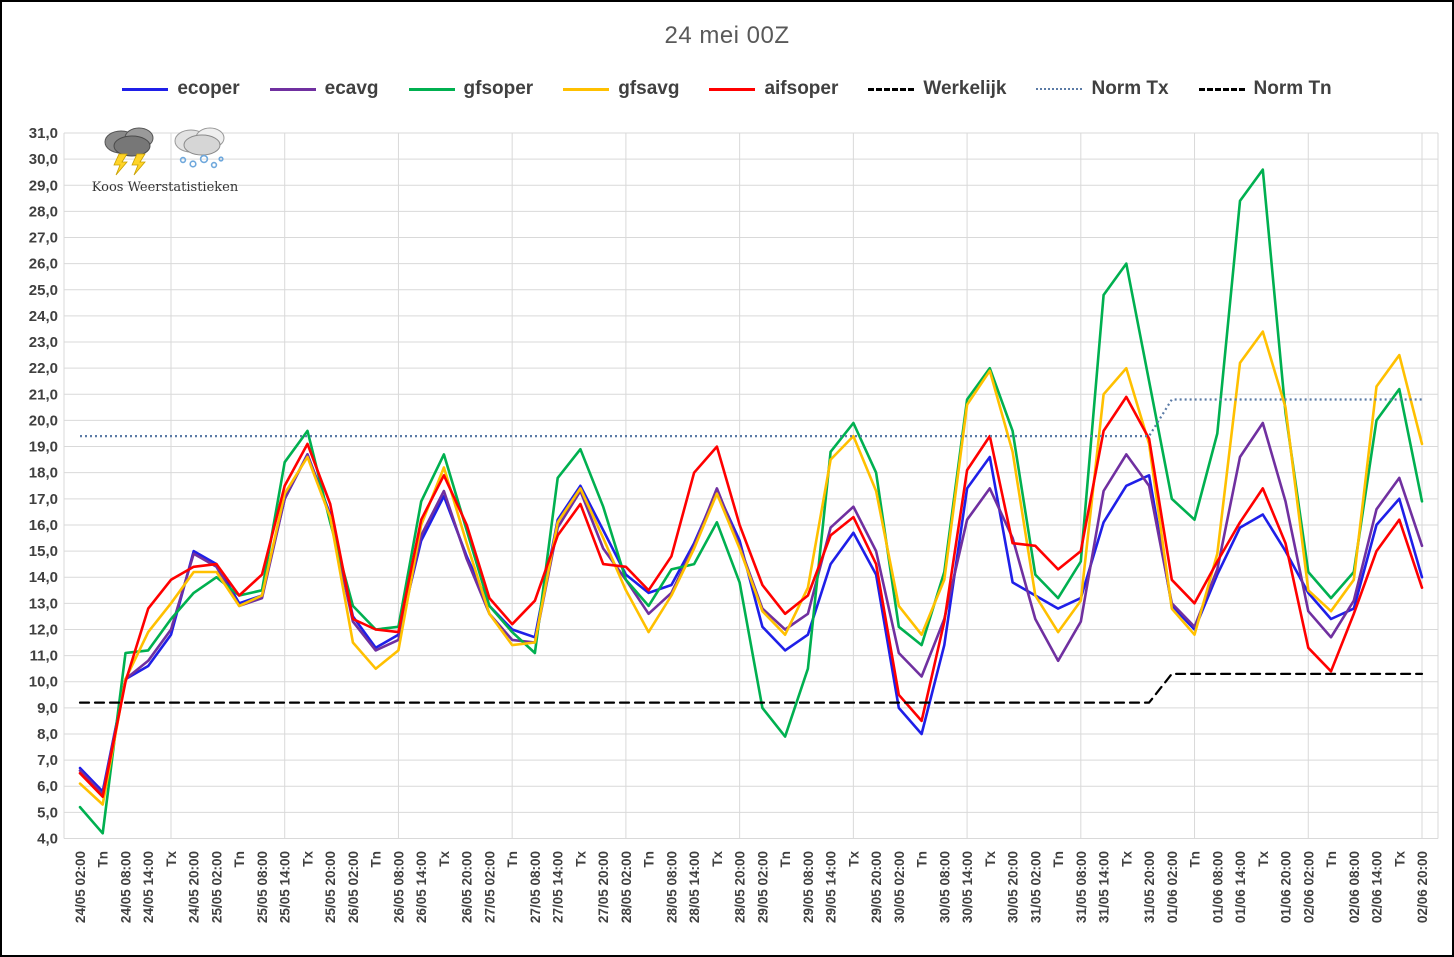 Image resolution: width=1454 pixels, height=957 pixels. I want to click on y-tick-label: 6,0, so click(47, 786).